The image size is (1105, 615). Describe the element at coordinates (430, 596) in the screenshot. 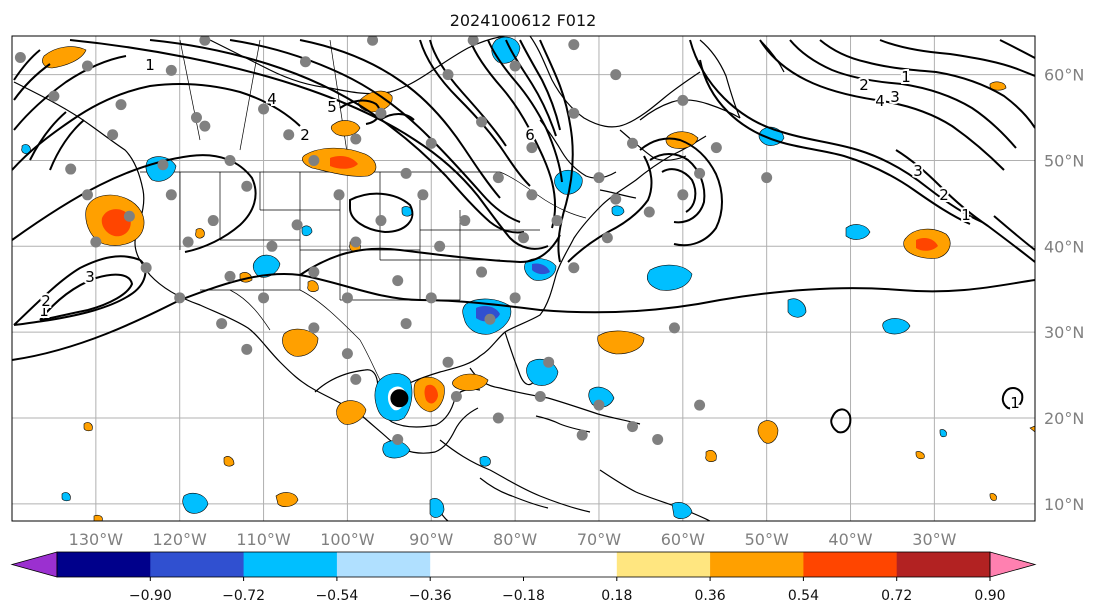

I see `colorbar-tick-label: −0.36` at that location.